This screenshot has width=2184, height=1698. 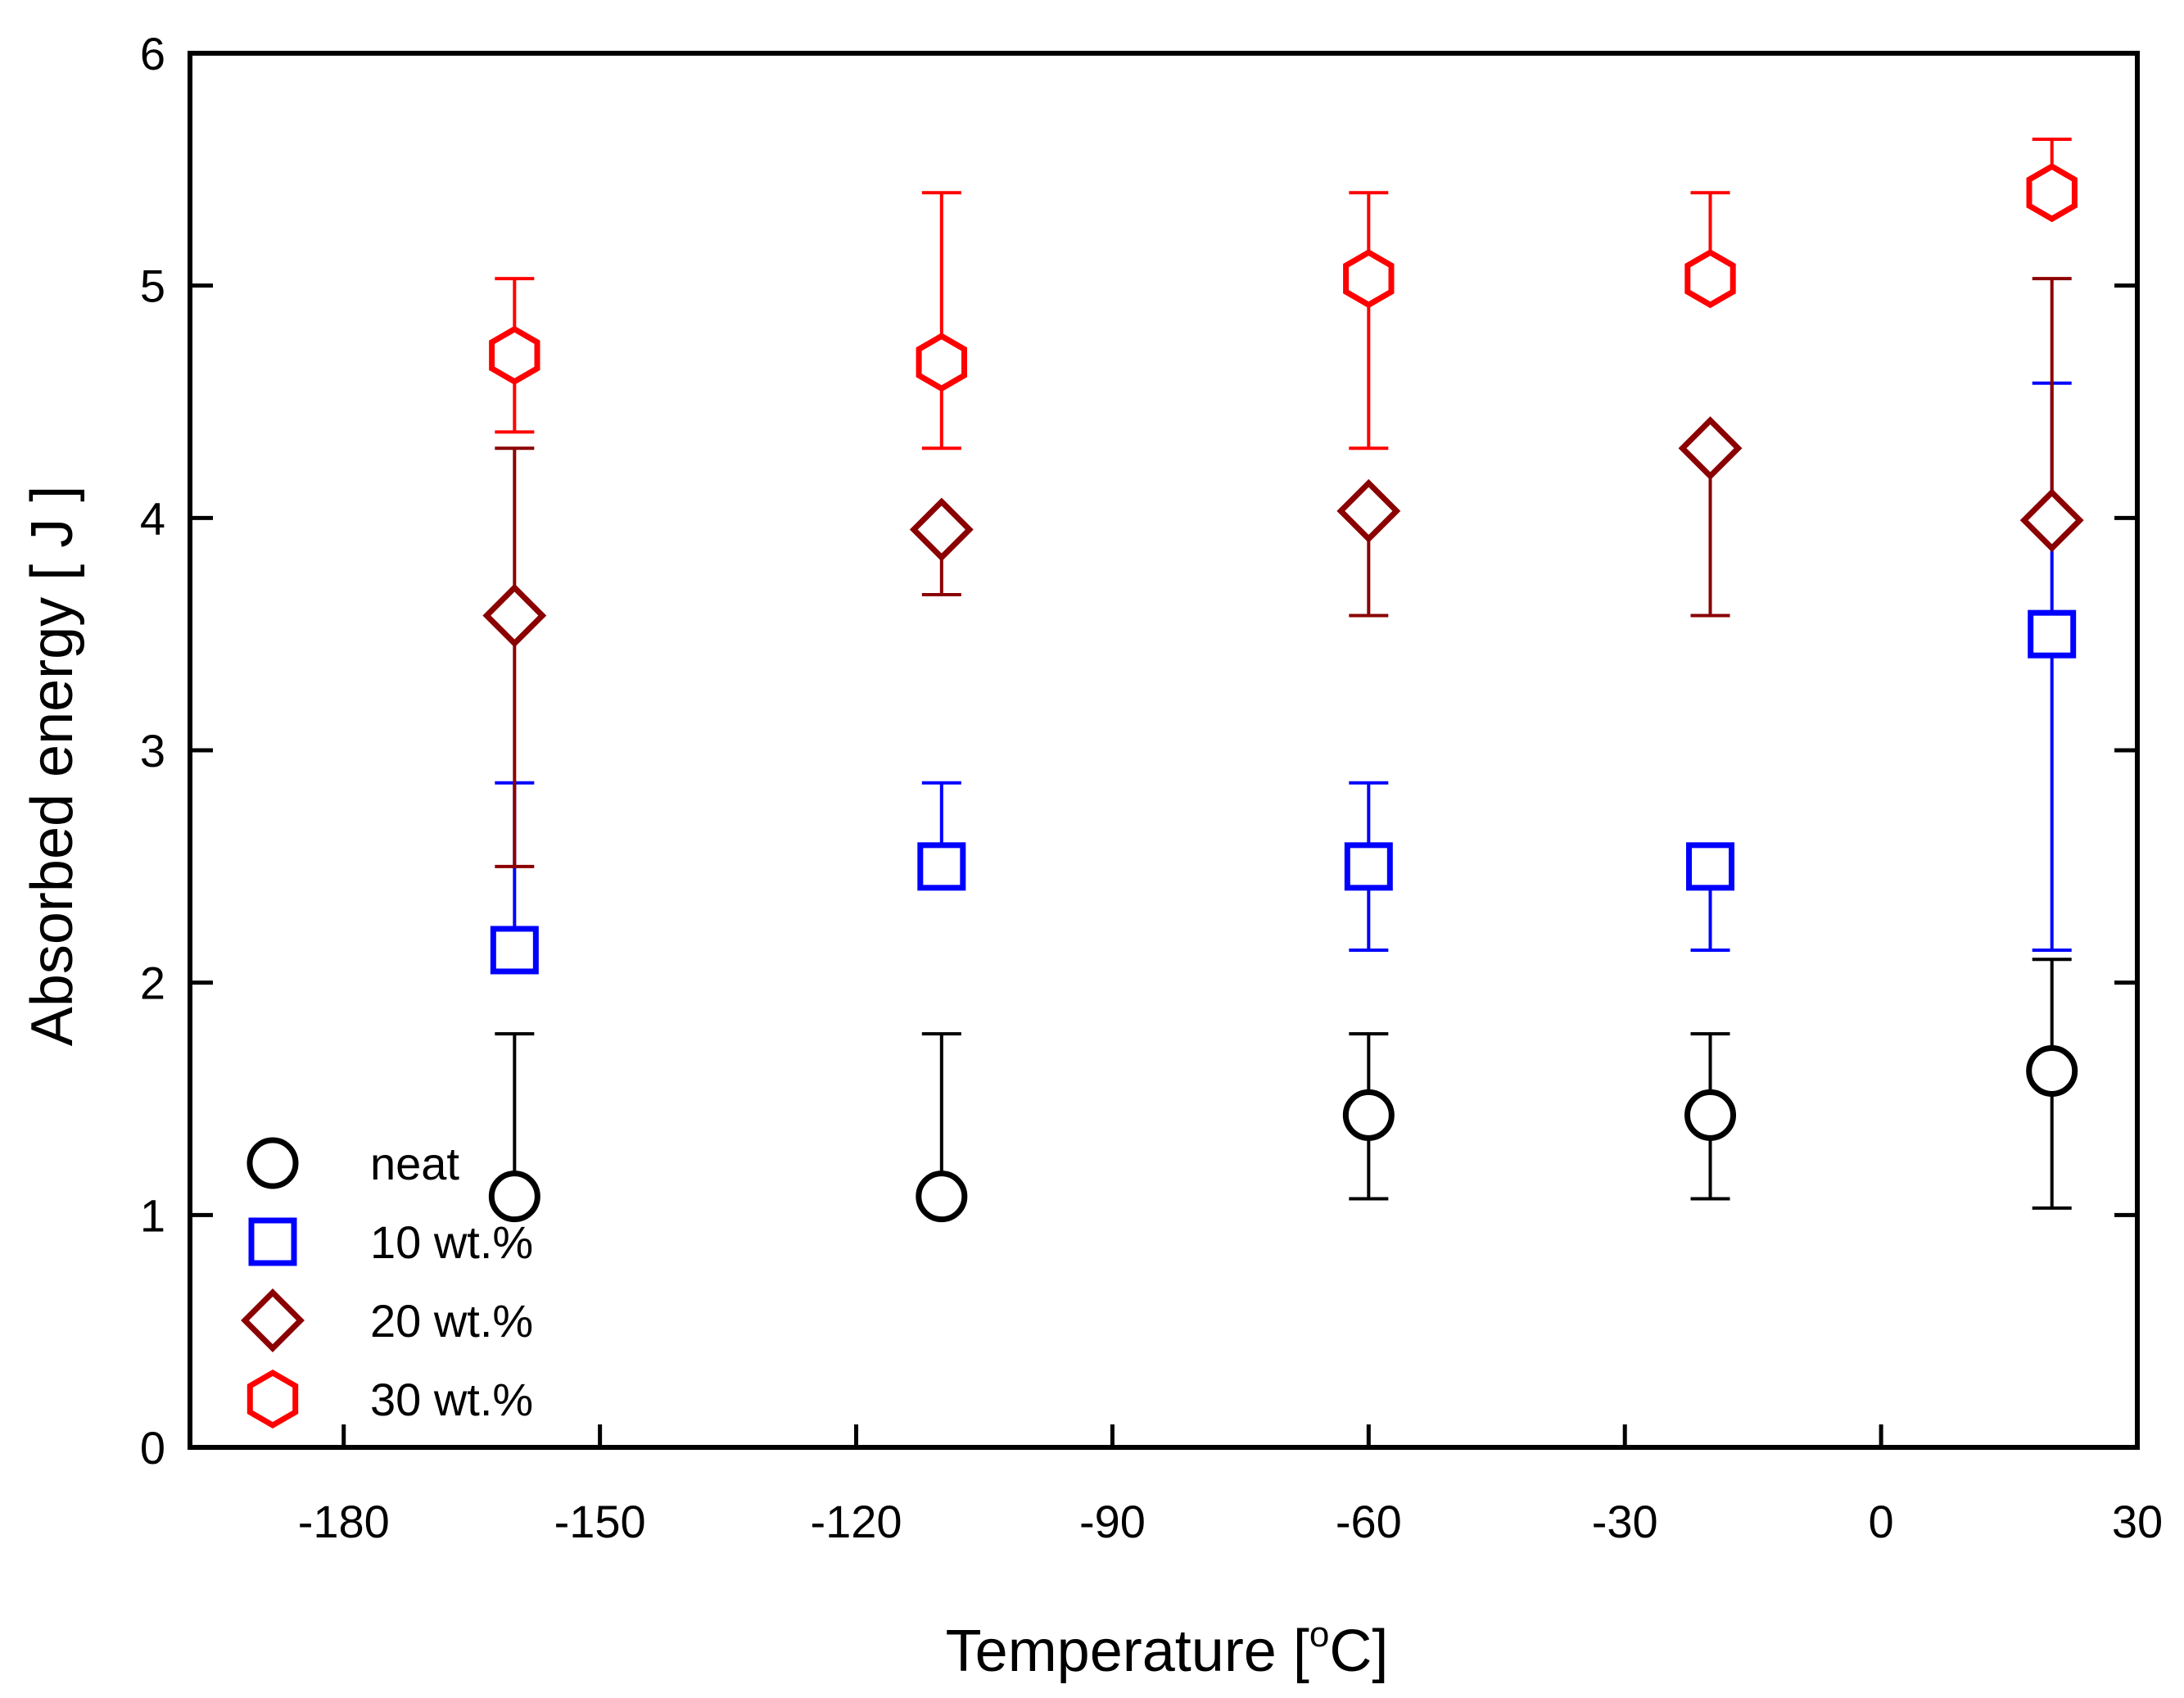 I want to click on y-tick-label: 1, so click(x=152, y=1215).